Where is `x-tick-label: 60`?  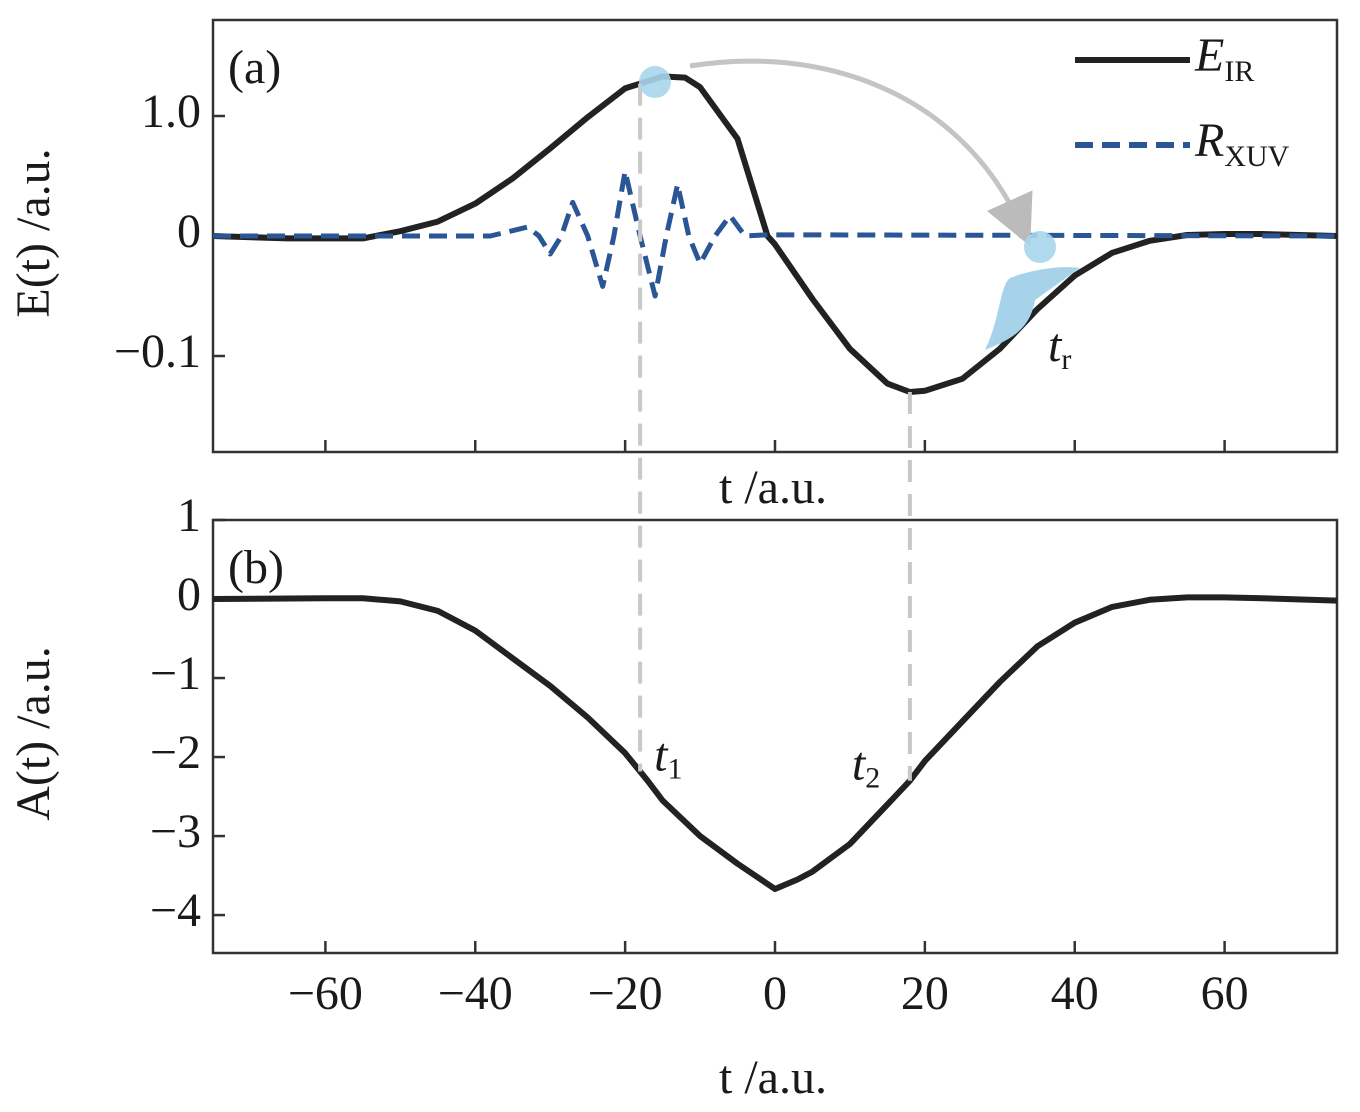 x-tick-label: 60 is located at coordinates (1225, 993).